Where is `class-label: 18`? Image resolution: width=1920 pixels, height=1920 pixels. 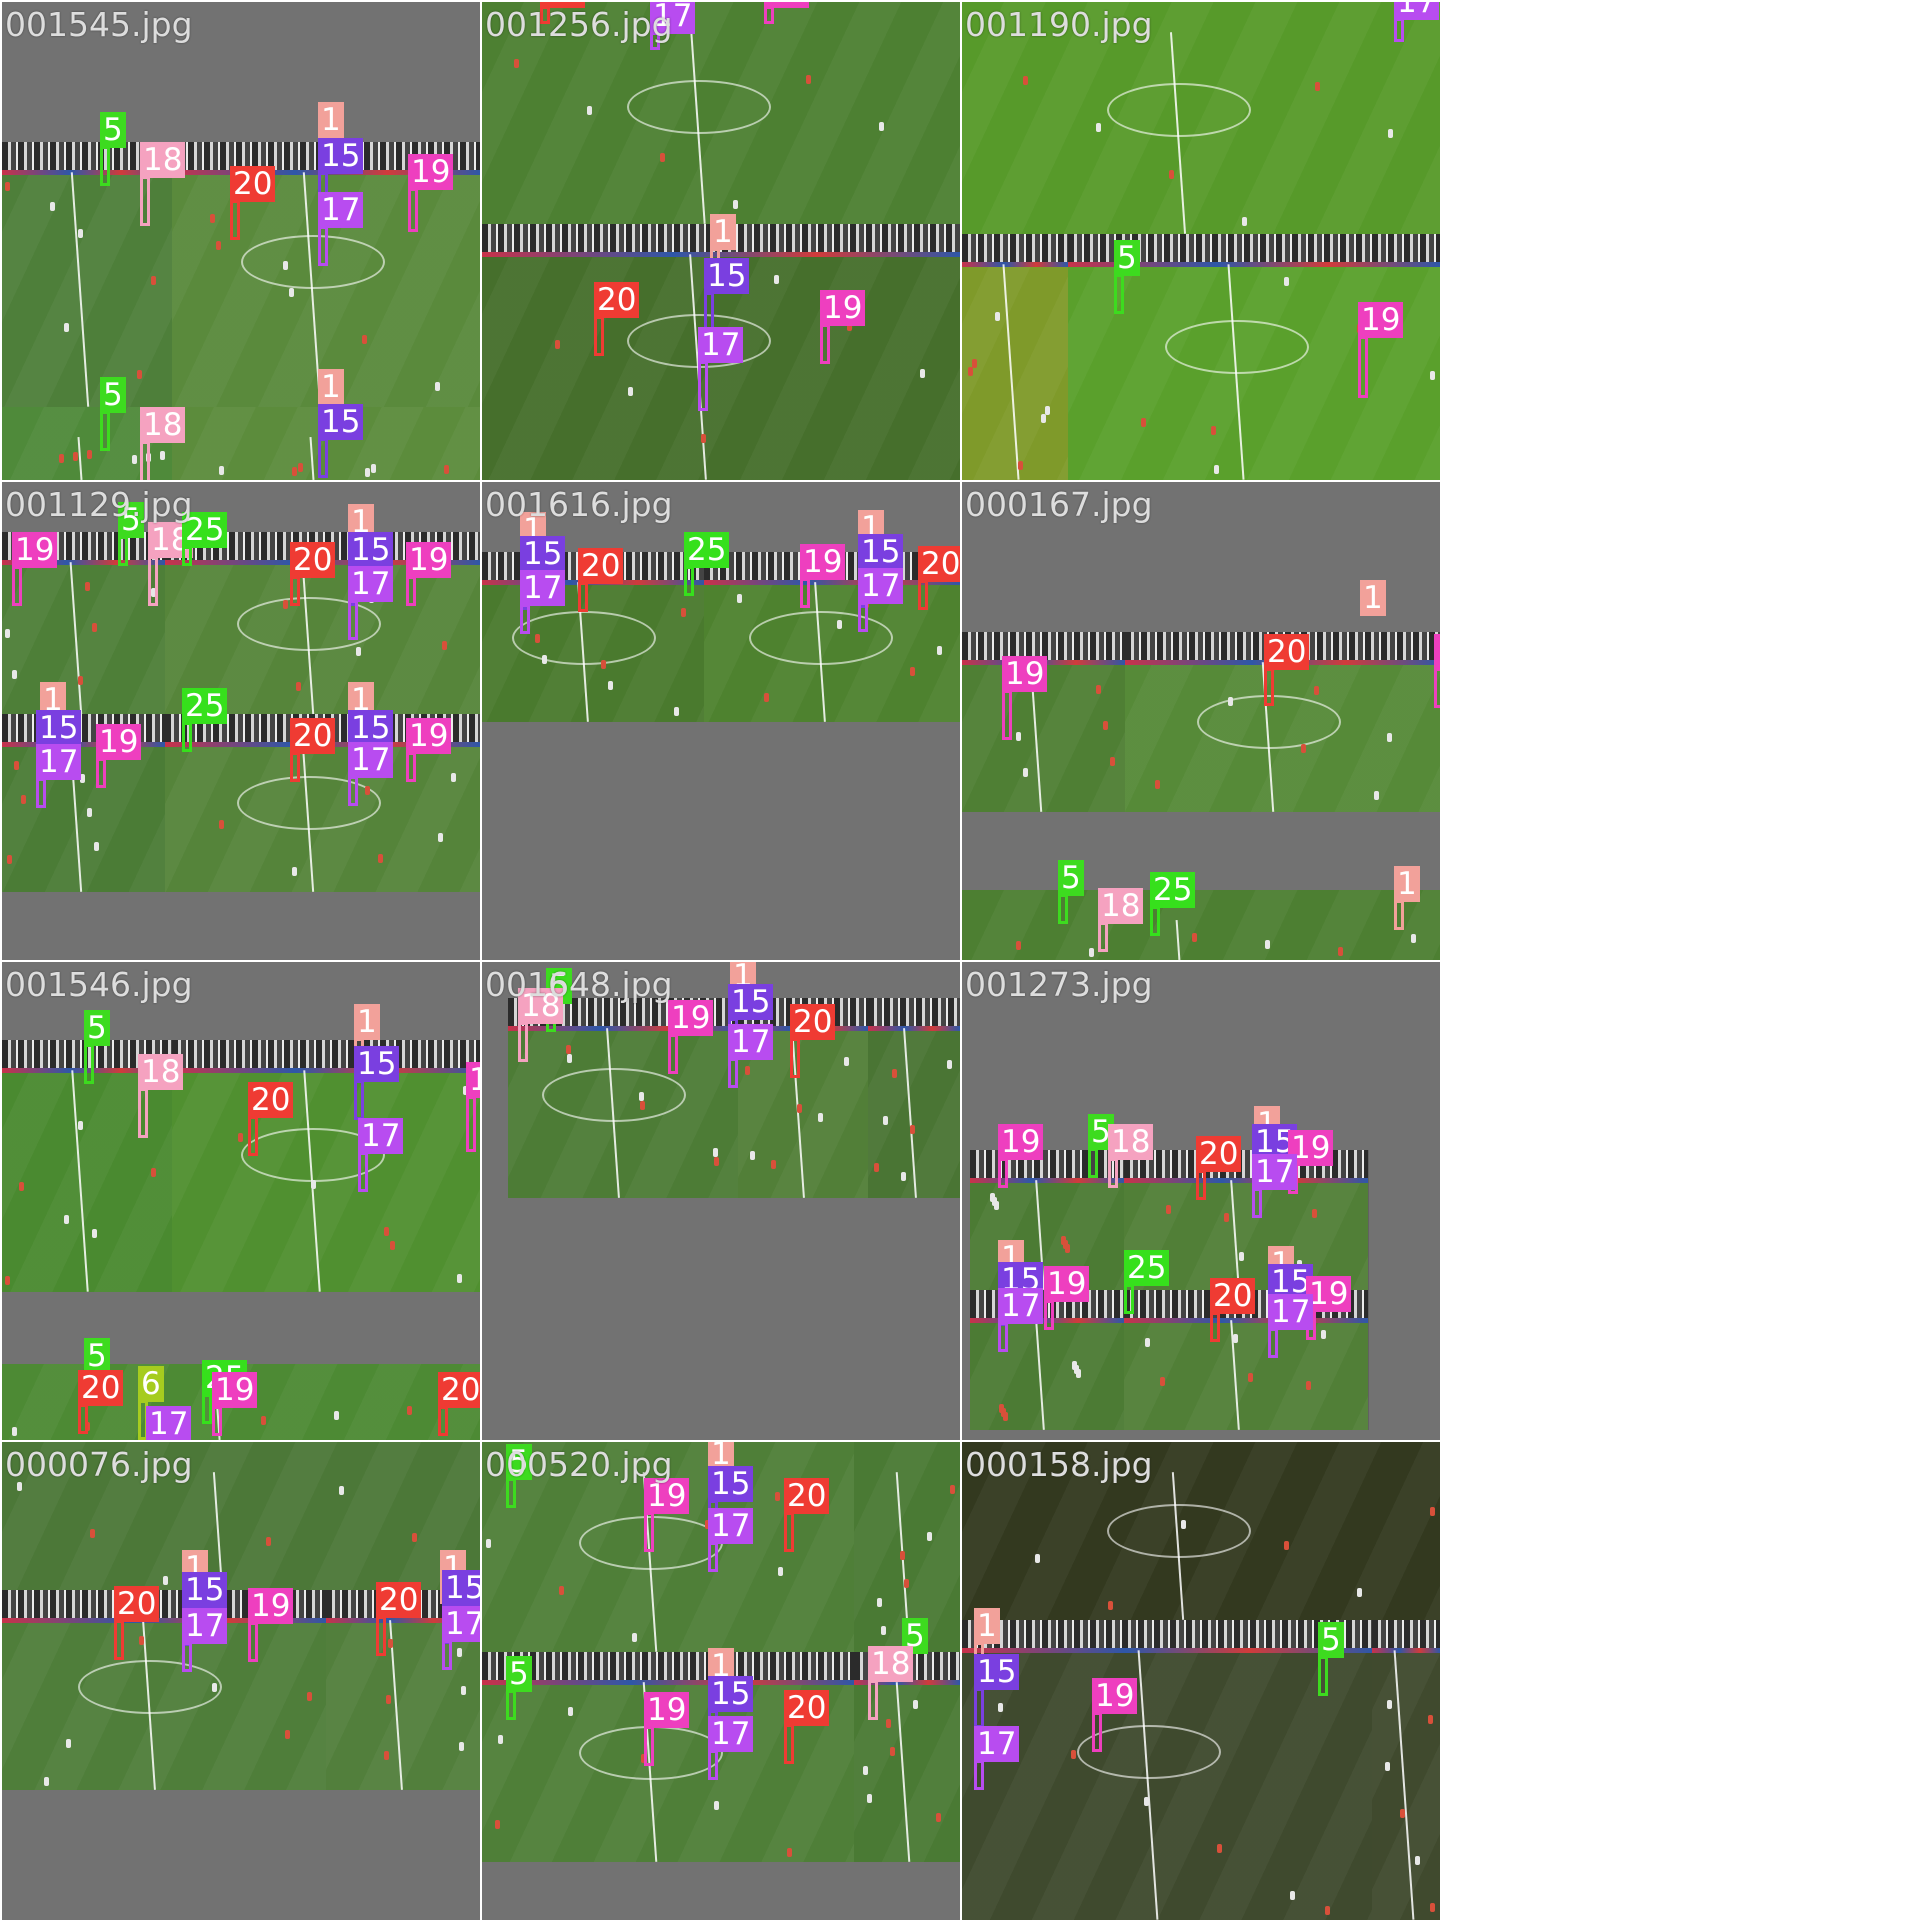
class-label: 18 is located at coordinates (163, 425).